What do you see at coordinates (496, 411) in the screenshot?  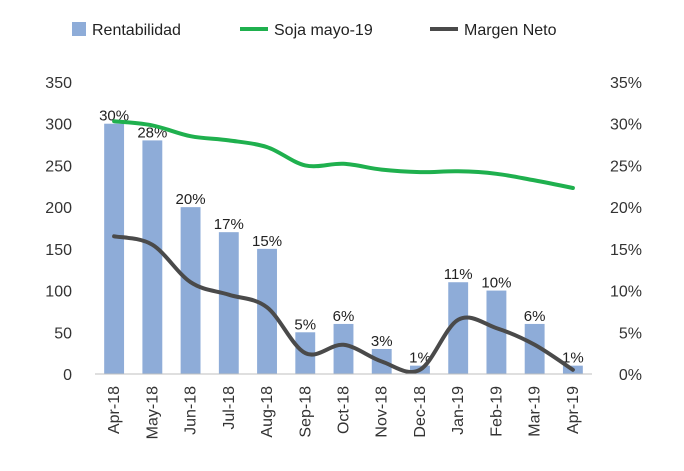 I see `x-tick-label: Feb-19` at bounding box center [496, 411].